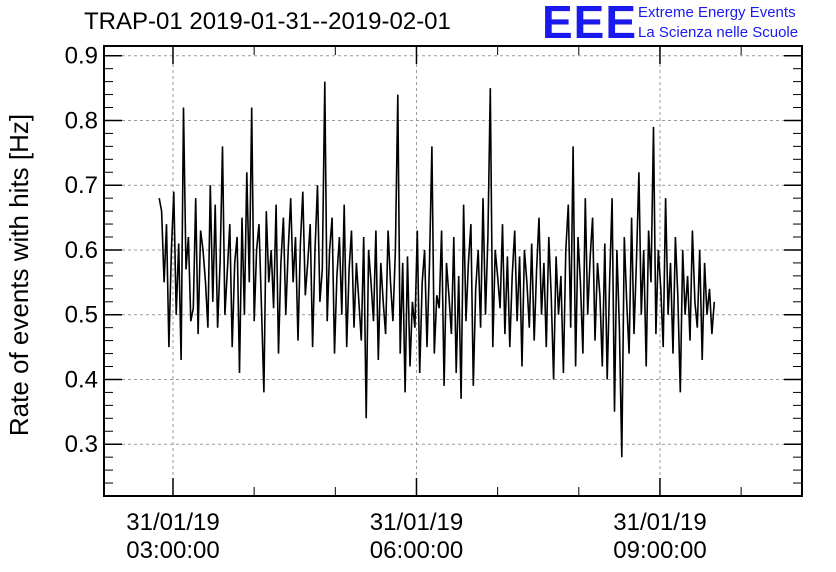 Image resolution: width=836 pixels, height=572 pixels. I want to click on y-tick-label: 0.7, so click(81, 185).